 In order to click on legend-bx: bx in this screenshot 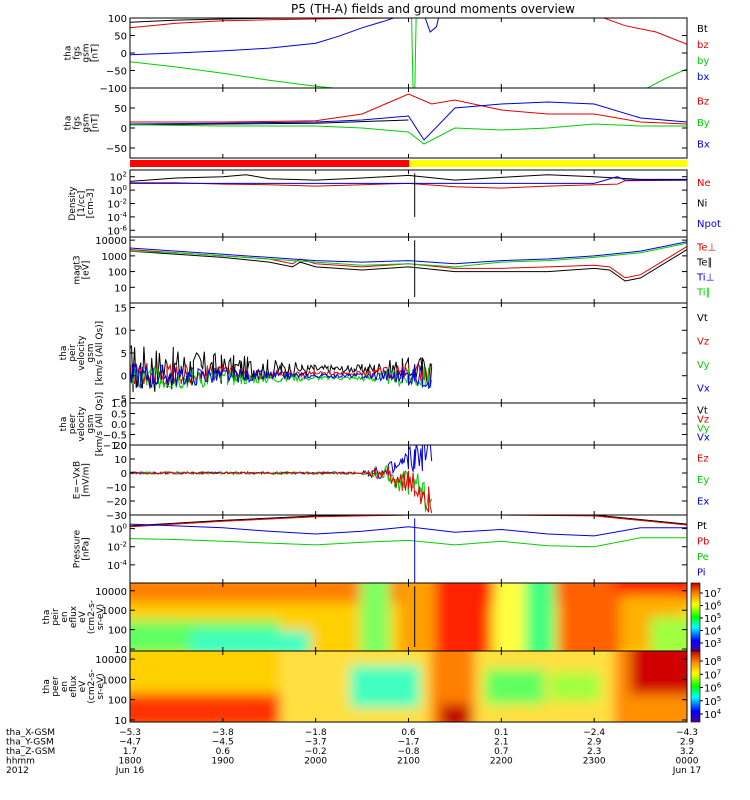, I will do `click(703, 77)`.